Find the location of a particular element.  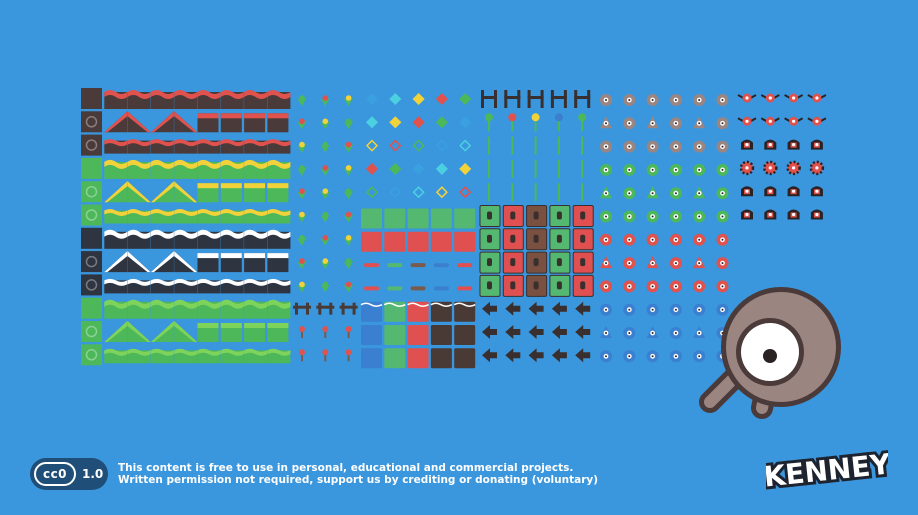

plant-sprites is located at coordinates (325, 228).